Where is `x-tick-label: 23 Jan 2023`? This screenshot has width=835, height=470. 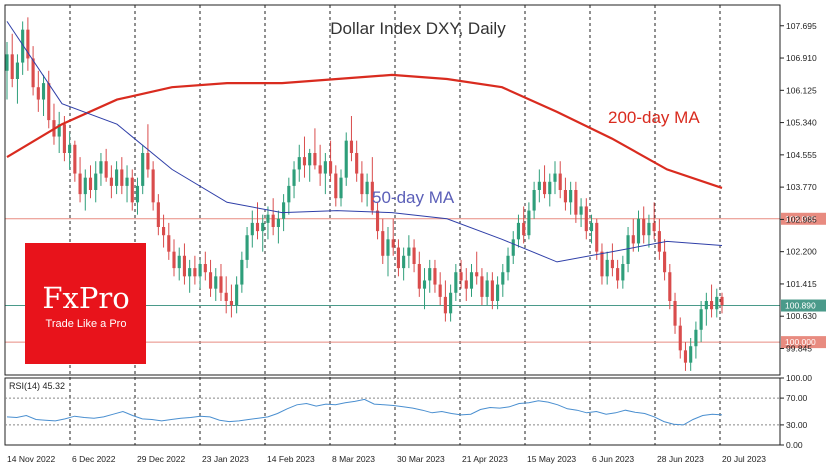 x-tick-label: 23 Jan 2023 is located at coordinates (225, 459).